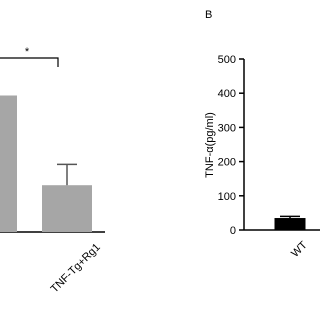 The width and height of the screenshot is (320, 320). What do you see at coordinates (233, 231) in the screenshot?
I see `y-tick-label: 0` at bounding box center [233, 231].